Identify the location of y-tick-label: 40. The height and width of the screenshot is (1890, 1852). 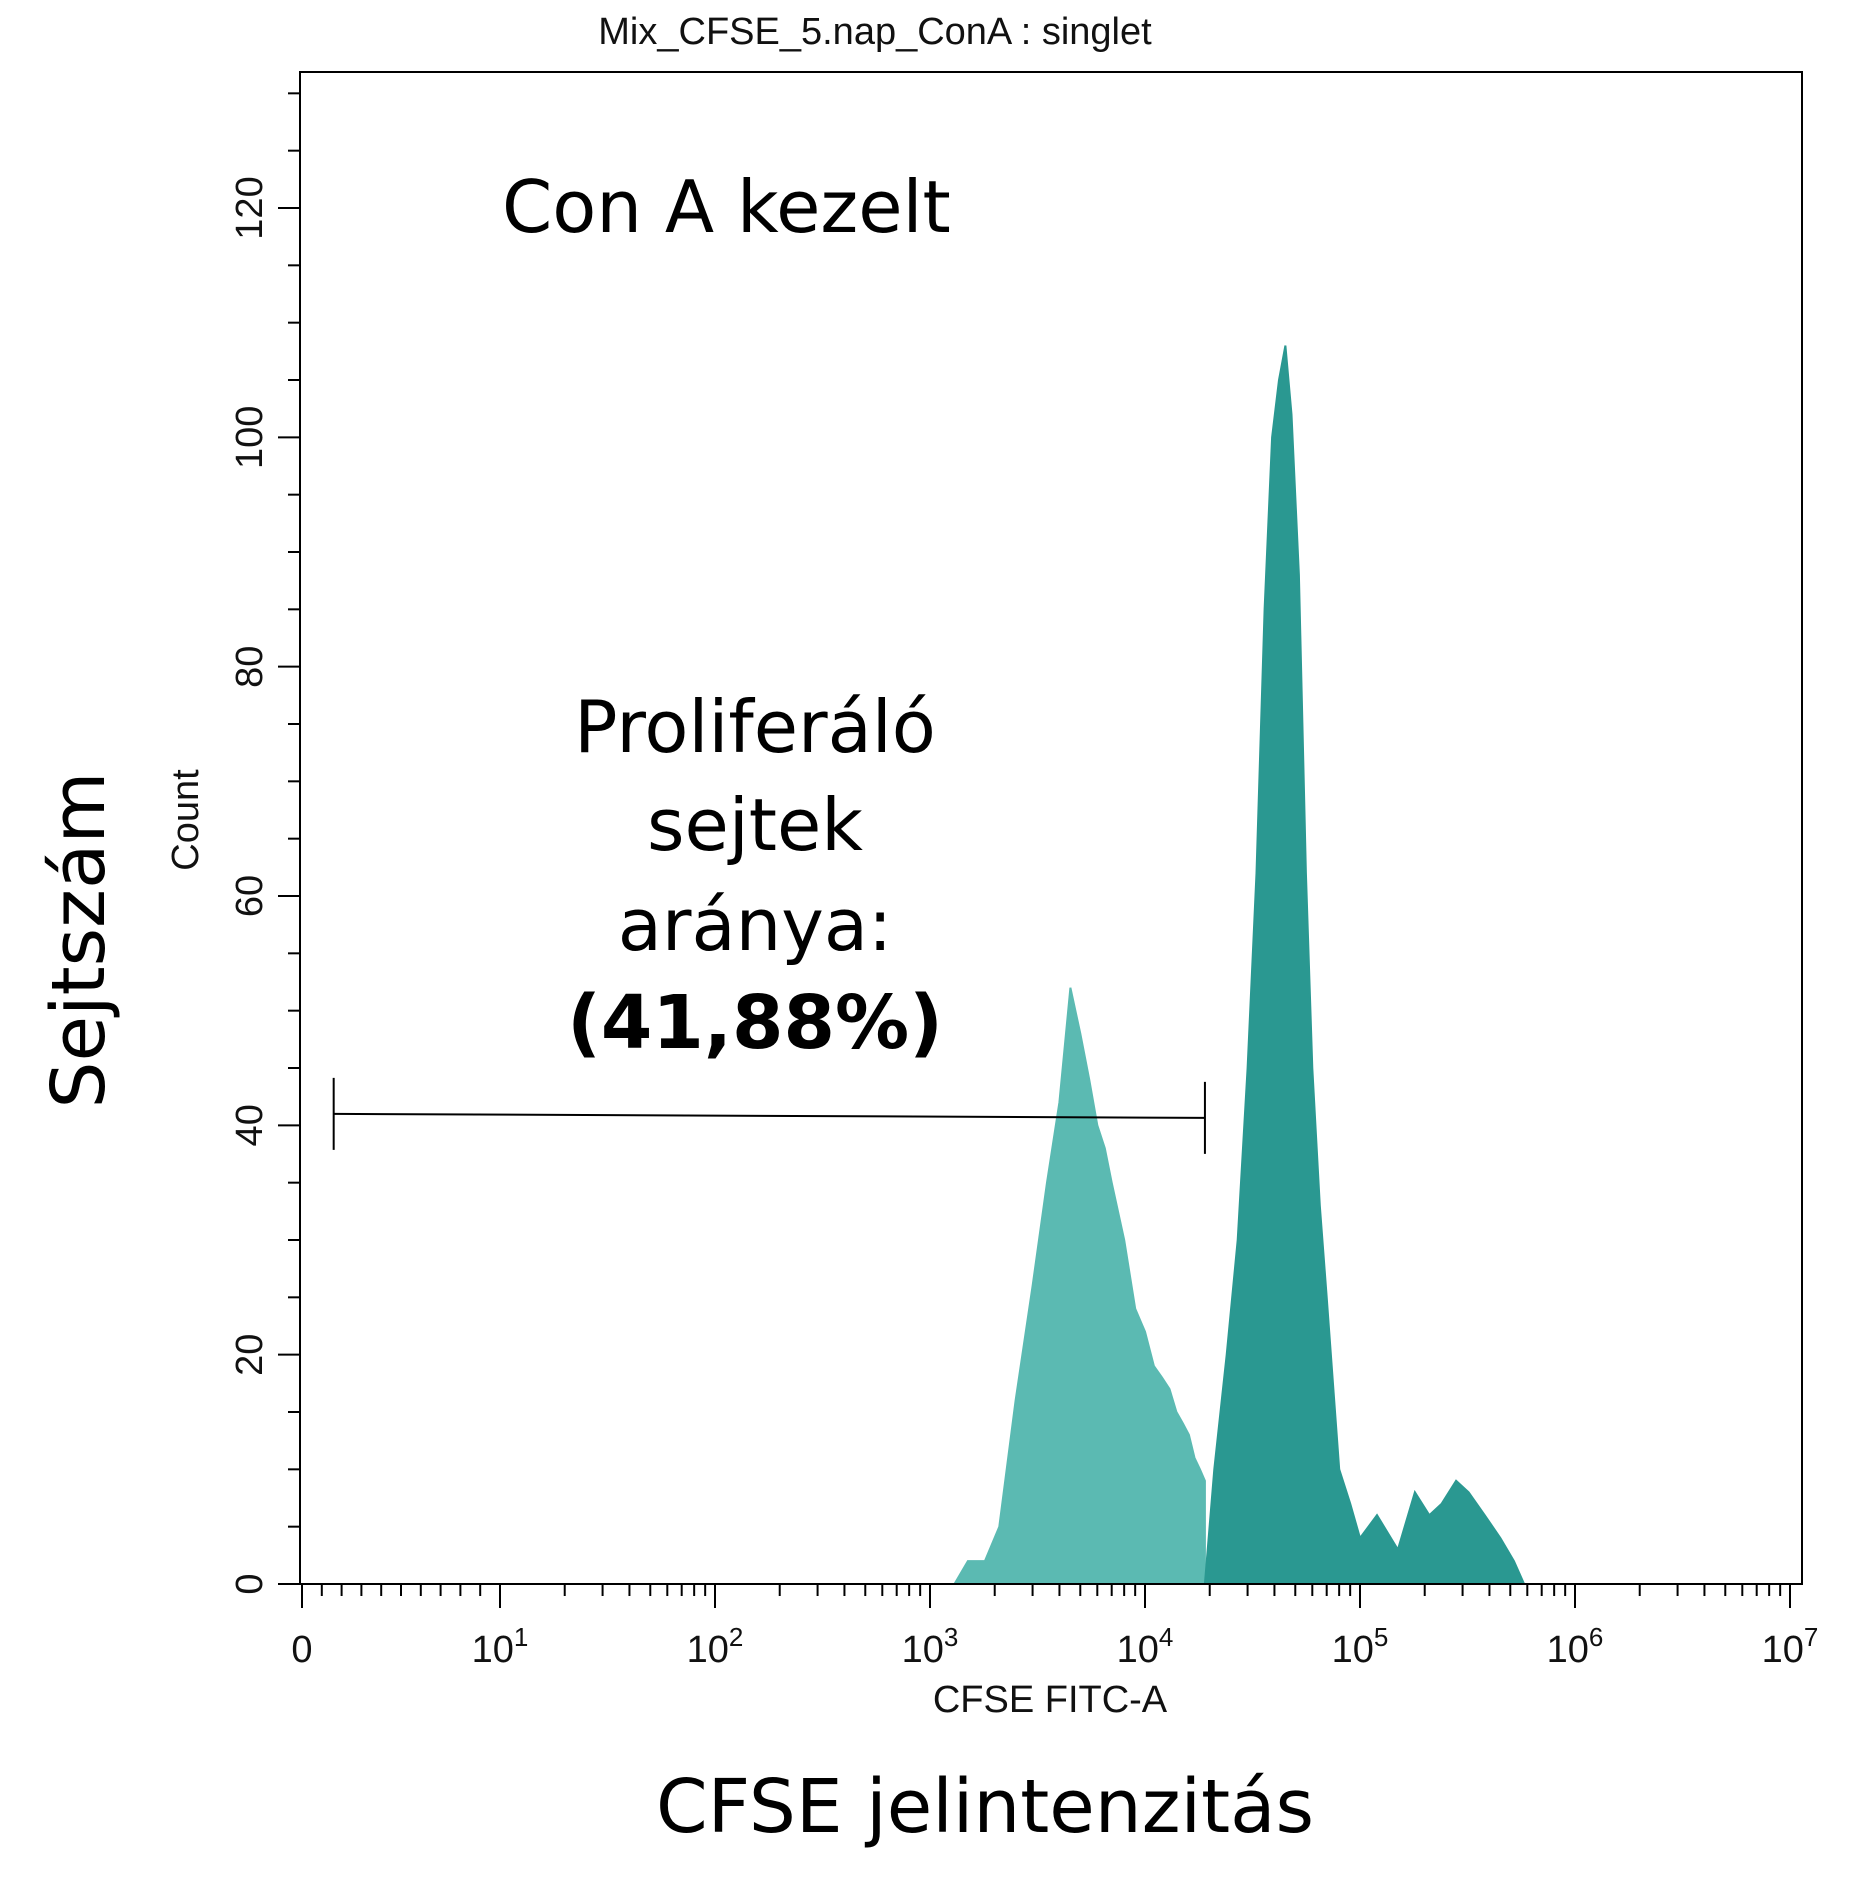
(250, 1125).